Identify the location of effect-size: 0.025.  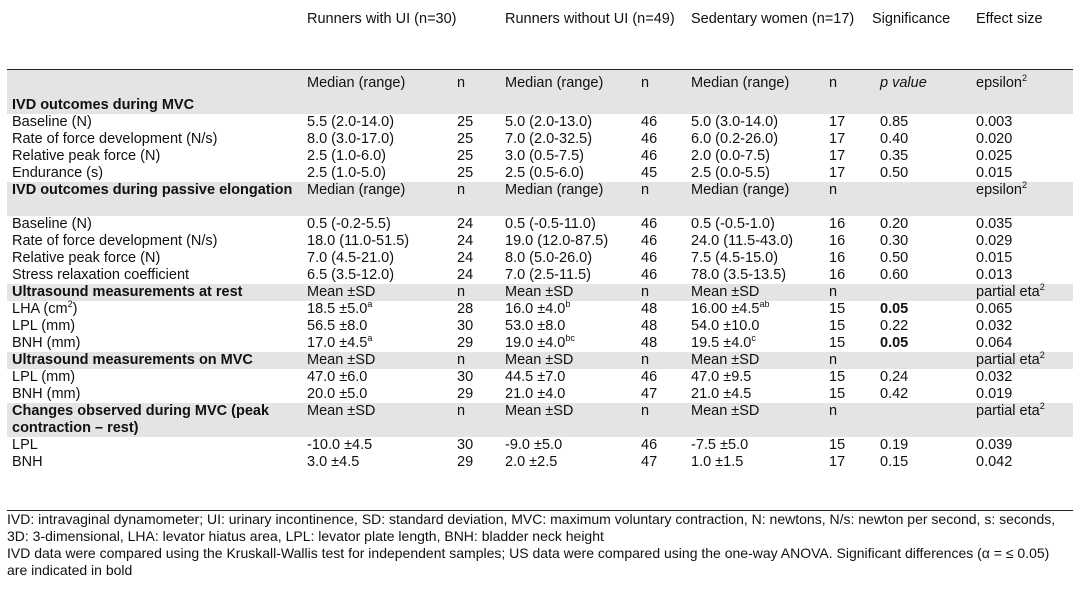
(994, 156).